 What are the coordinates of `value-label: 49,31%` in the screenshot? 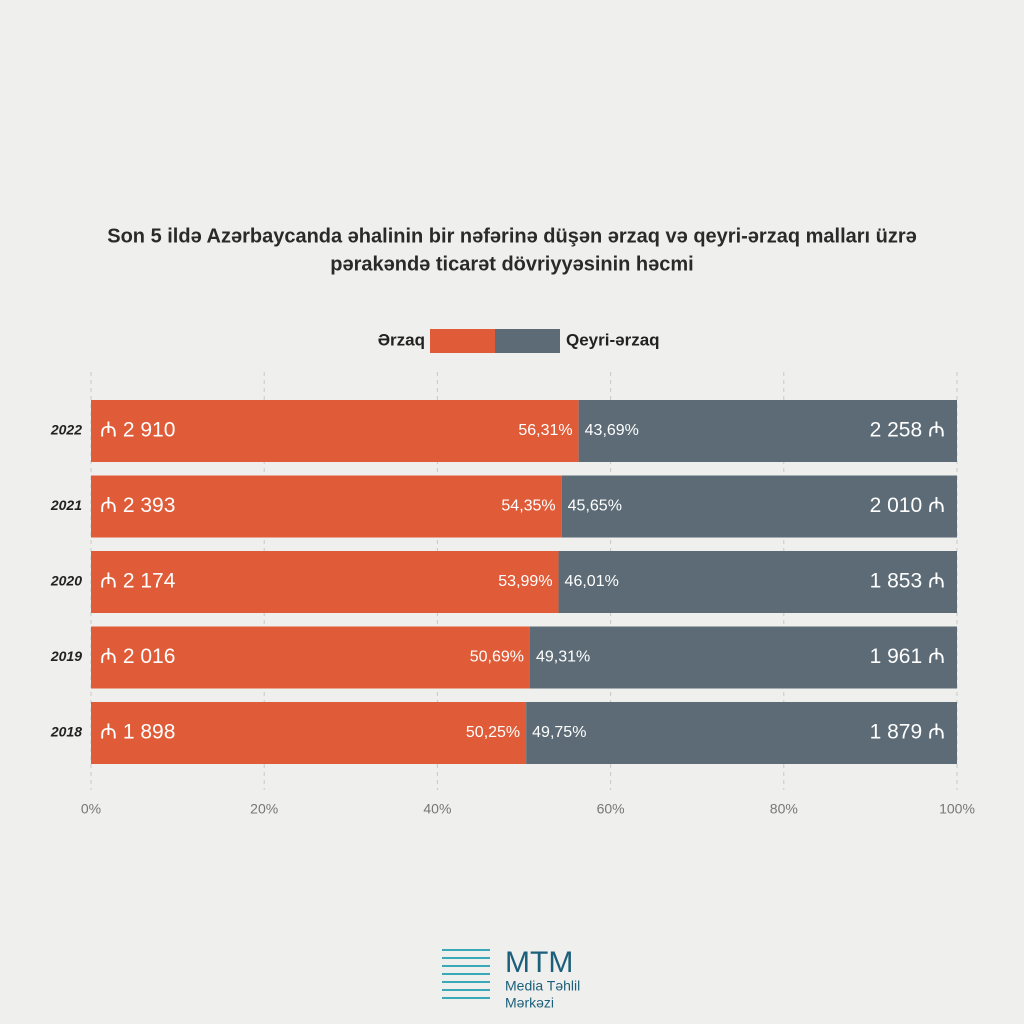 It's located at (563, 657).